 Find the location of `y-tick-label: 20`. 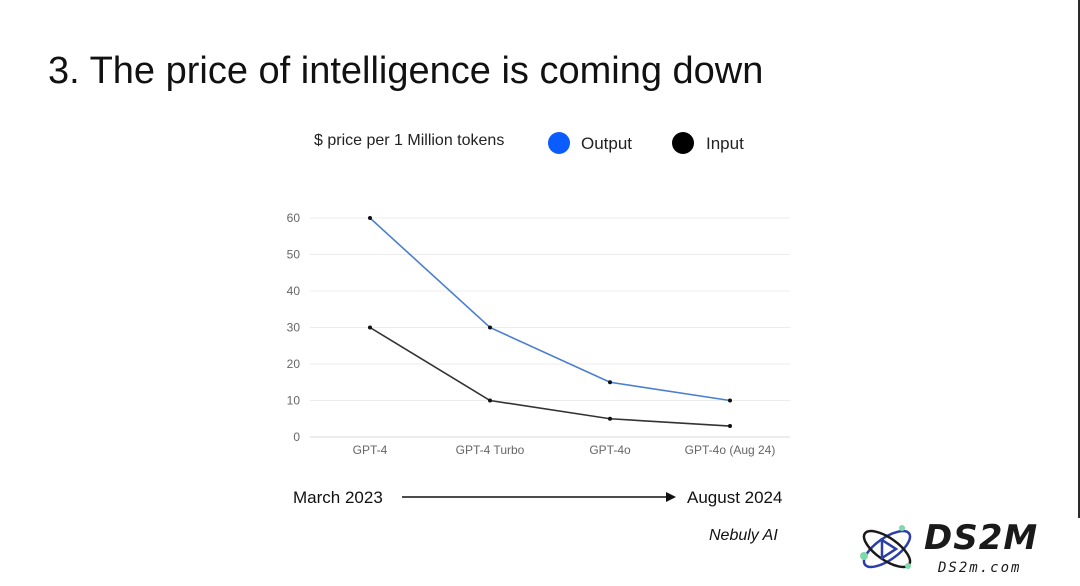

y-tick-label: 20 is located at coordinates (294, 364).